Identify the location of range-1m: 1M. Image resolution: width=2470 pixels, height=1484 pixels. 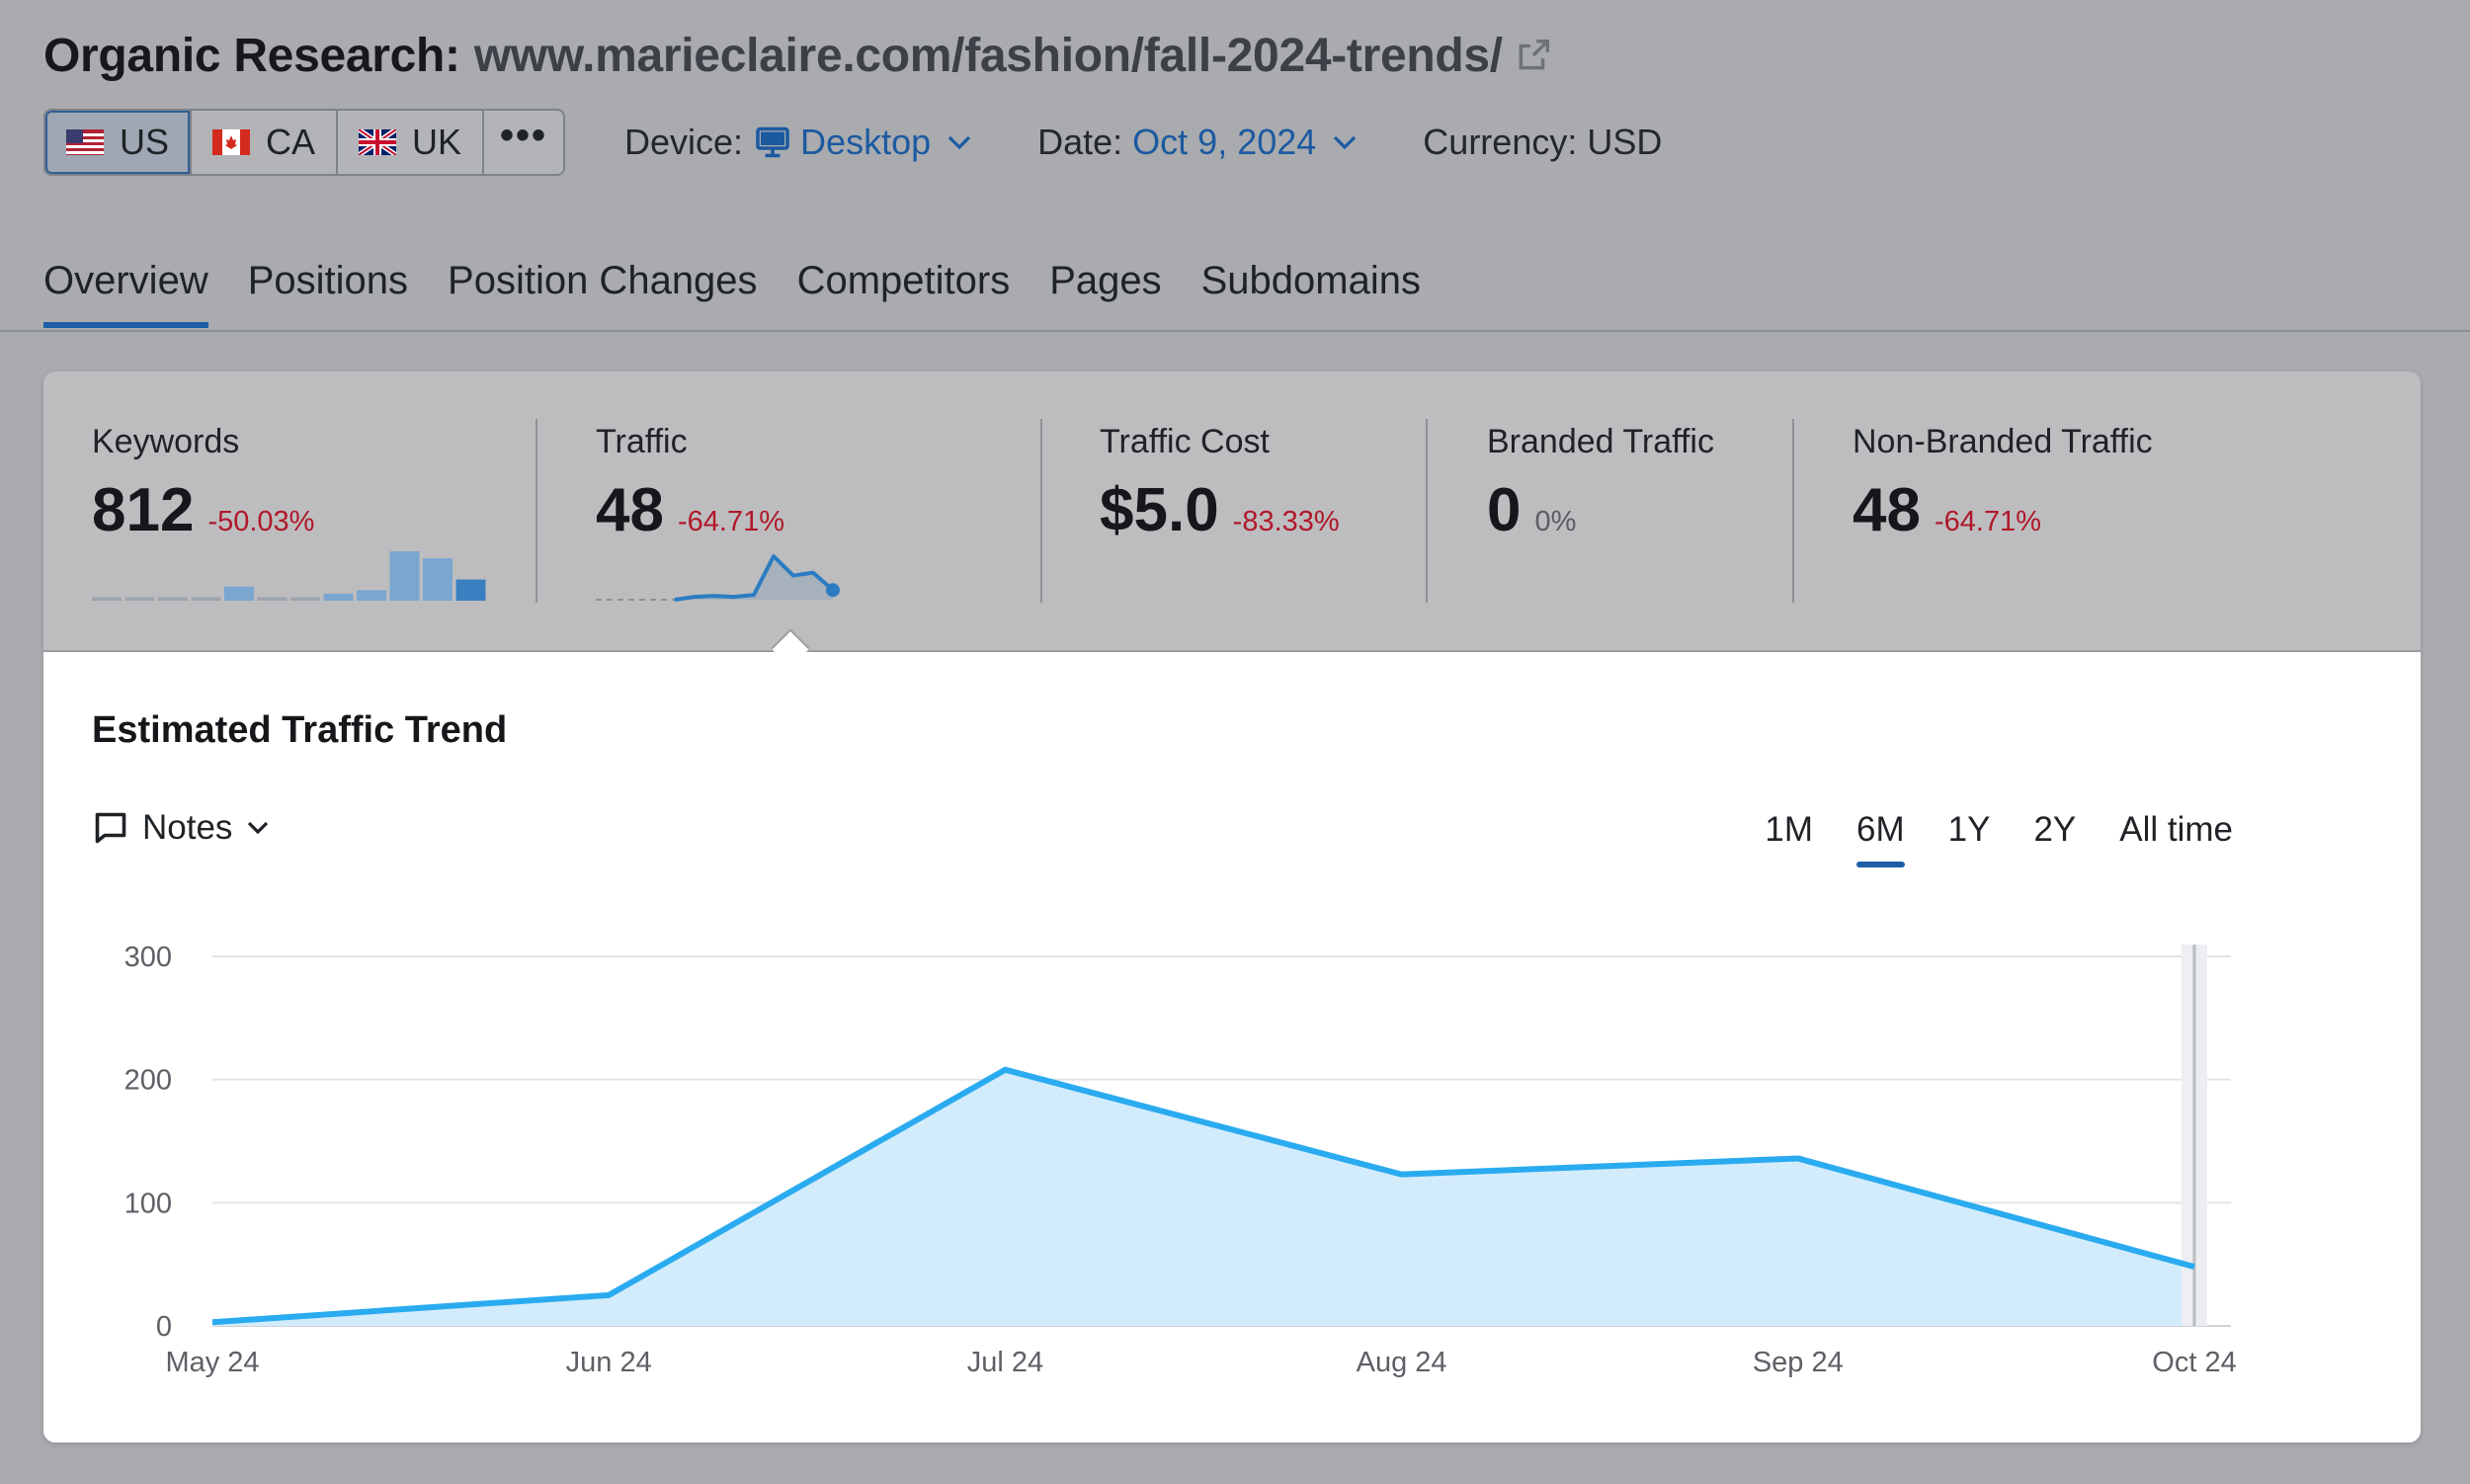
(1789, 829).